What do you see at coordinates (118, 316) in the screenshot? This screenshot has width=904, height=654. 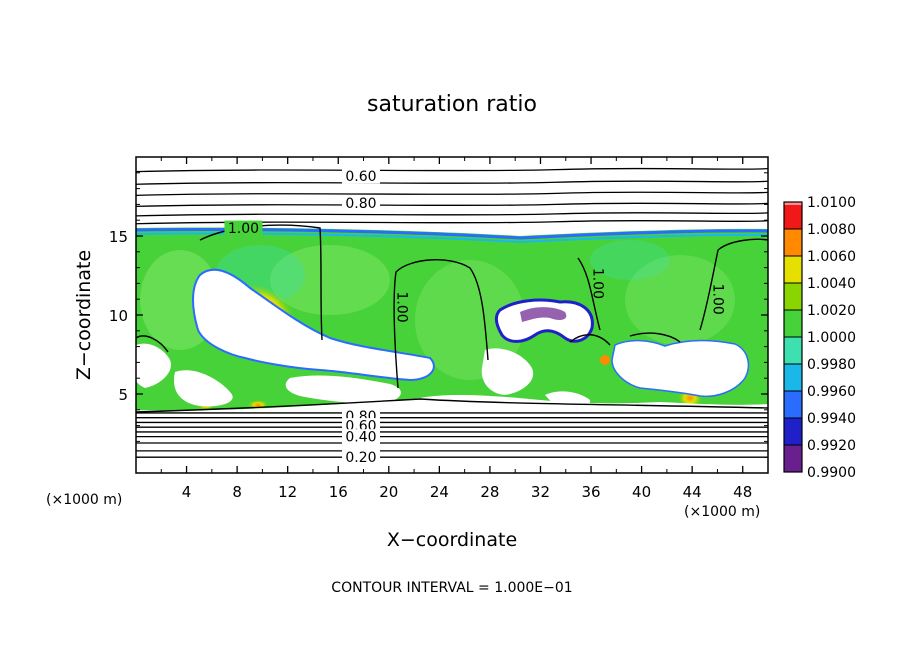 I see `y-tick-label: 10` at bounding box center [118, 316].